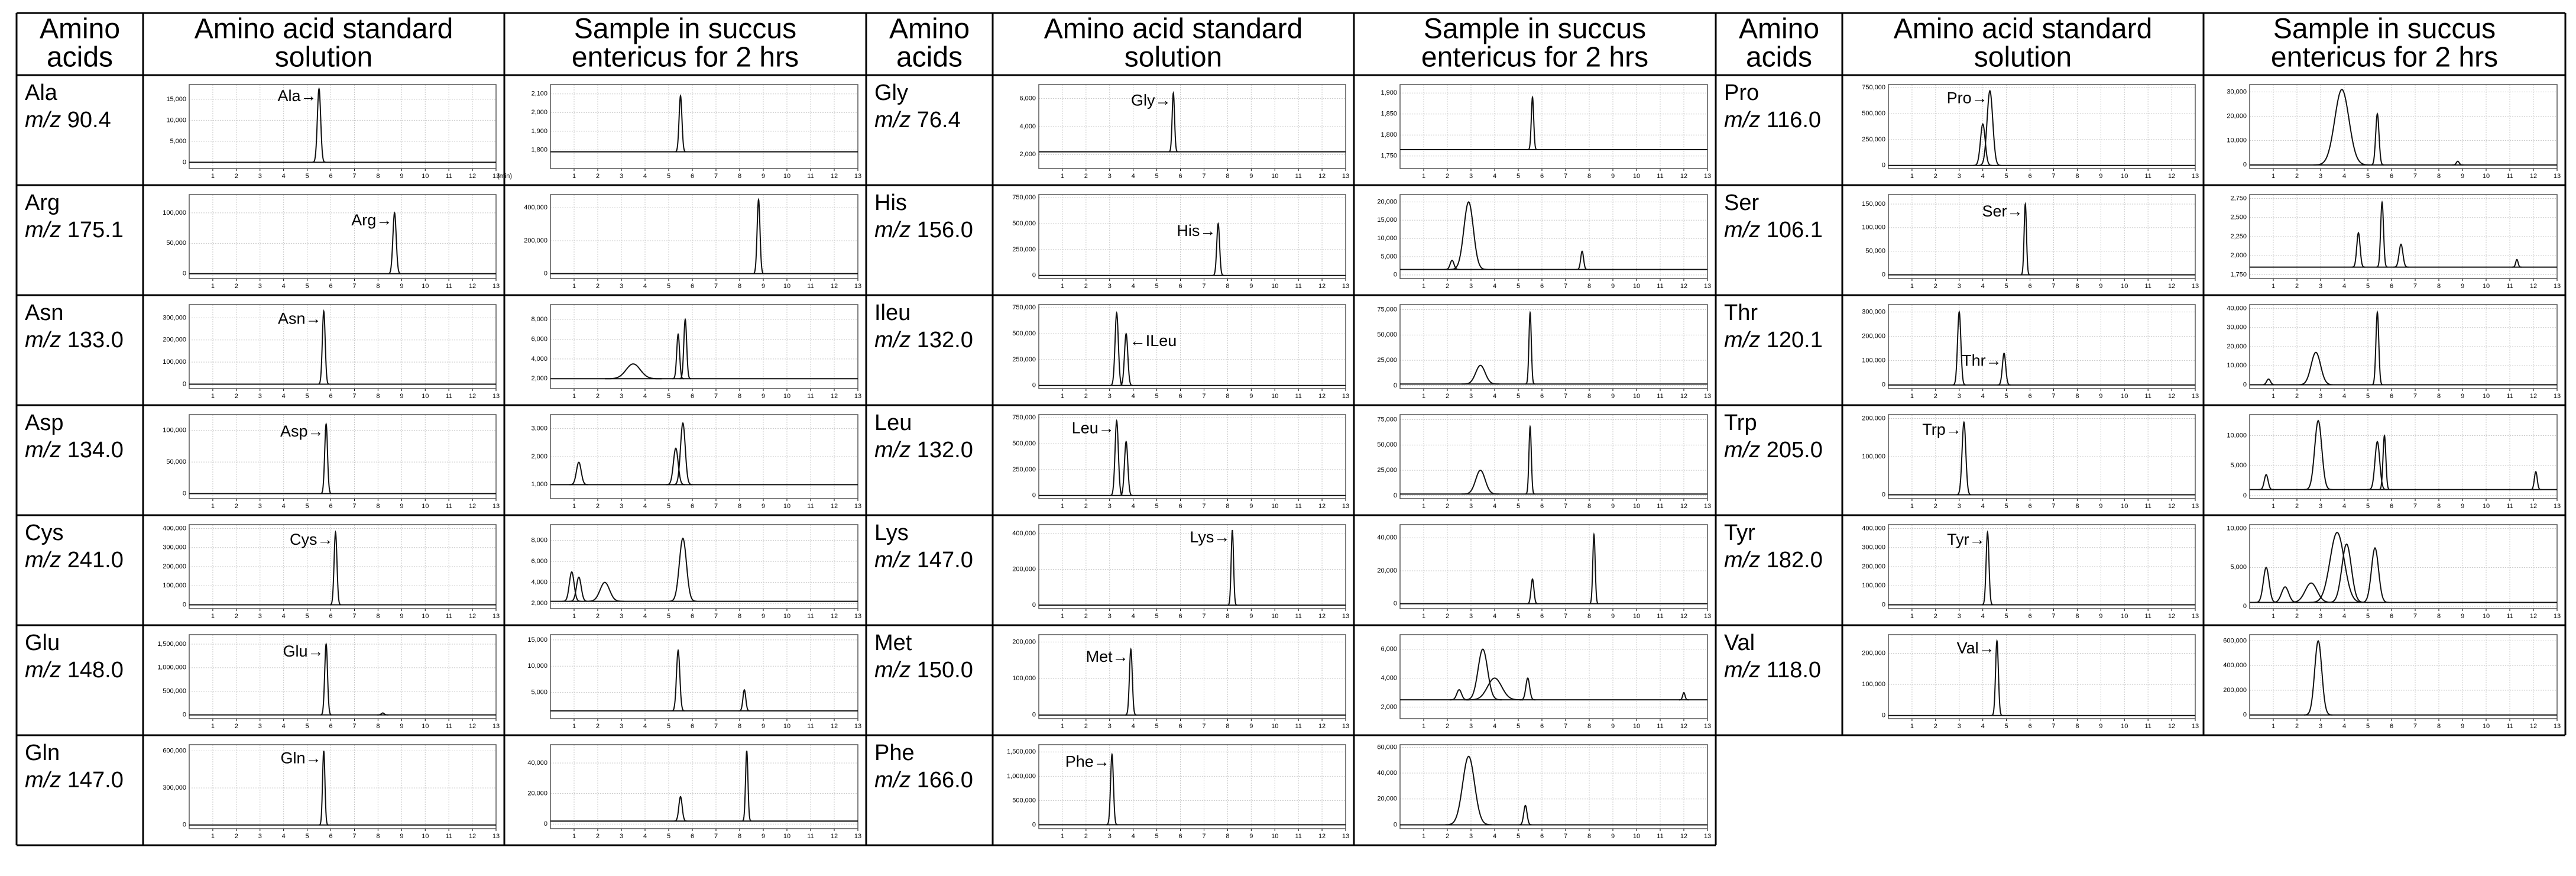 The width and height of the screenshot is (2576, 876). Describe the element at coordinates (1387, 201) in the screenshot. I see `y-tick-label: 20,000` at that location.